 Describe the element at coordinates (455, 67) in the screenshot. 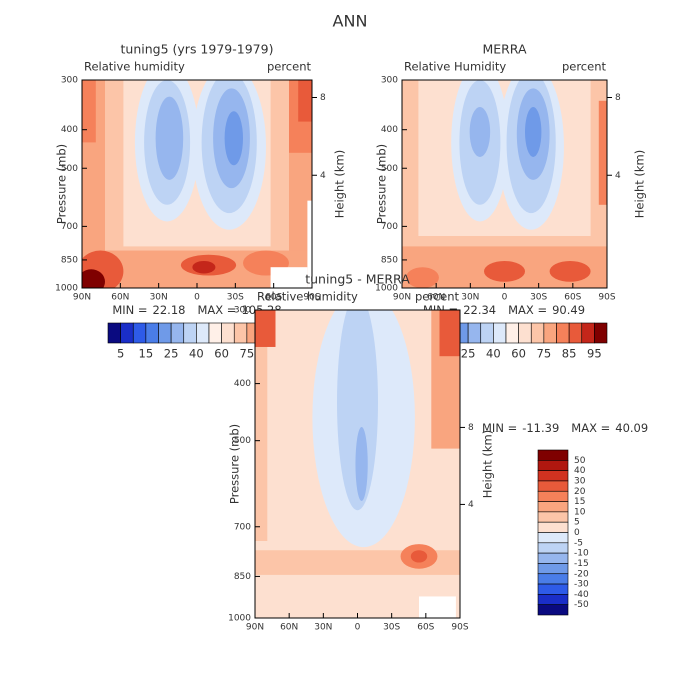

I see `panel-subtitle: Relative Humidity` at that location.